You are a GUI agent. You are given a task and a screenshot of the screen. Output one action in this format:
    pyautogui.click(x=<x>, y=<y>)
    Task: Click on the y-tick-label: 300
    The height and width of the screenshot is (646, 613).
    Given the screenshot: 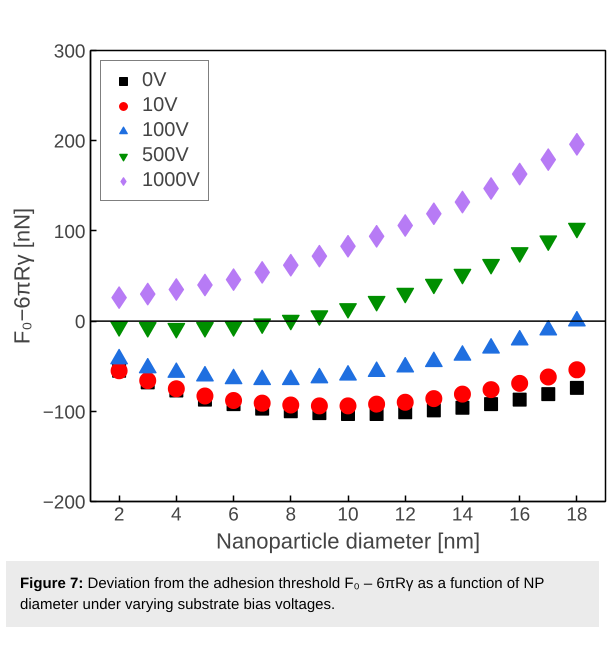 What is the action you would take?
    pyautogui.click(x=70, y=52)
    